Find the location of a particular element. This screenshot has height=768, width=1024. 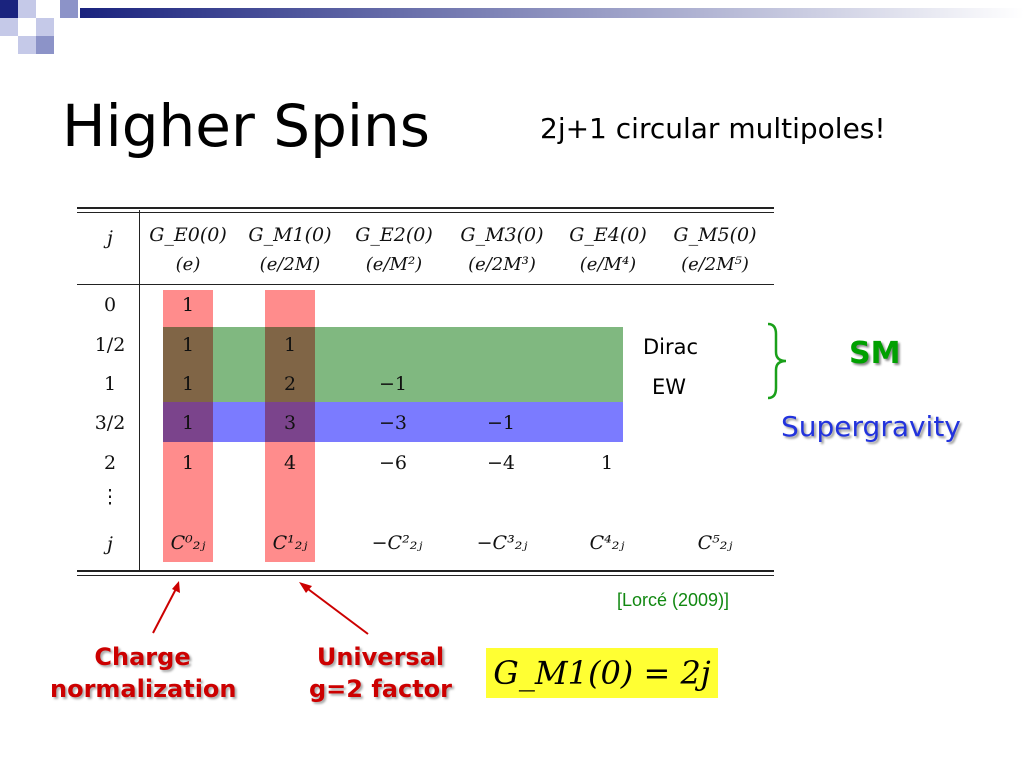

charge-line-1: Charge is located at coordinates (142, 657).